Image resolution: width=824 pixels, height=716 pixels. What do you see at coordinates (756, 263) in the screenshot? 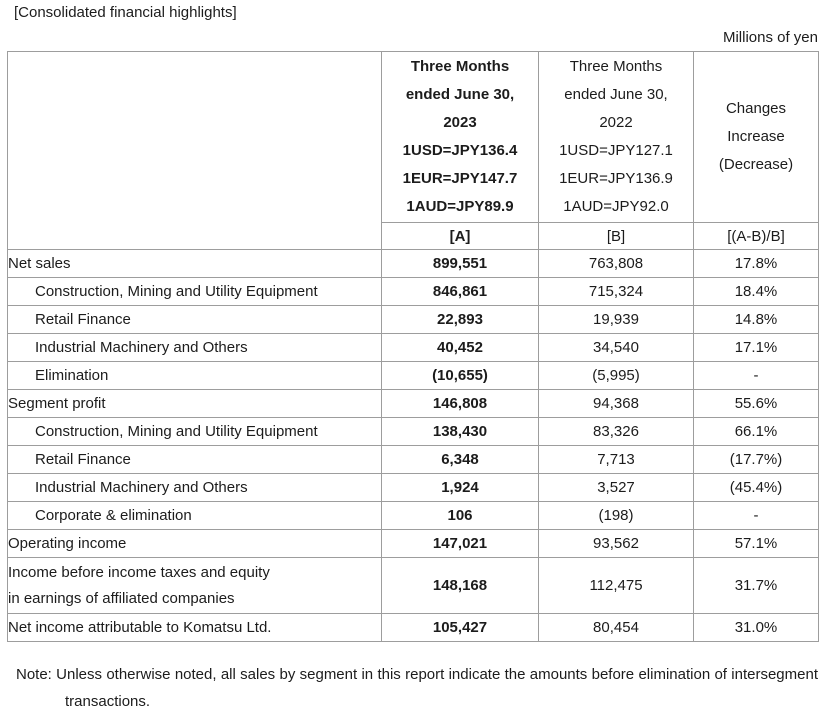
I see `value-change: 17.8%` at bounding box center [756, 263].